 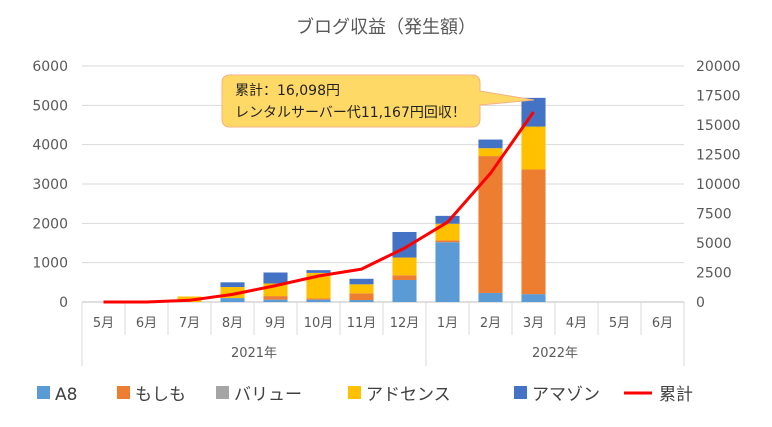 What do you see at coordinates (676, 395) in the screenshot?
I see `legend-label: 累計` at bounding box center [676, 395].